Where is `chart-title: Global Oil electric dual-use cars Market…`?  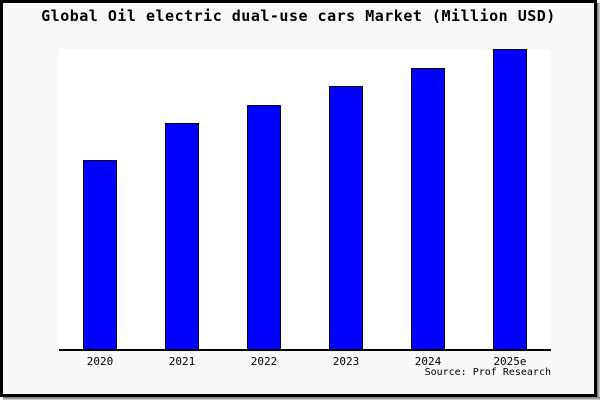 chart-title: Global Oil electric dual-use cars Market… is located at coordinates (298, 16).